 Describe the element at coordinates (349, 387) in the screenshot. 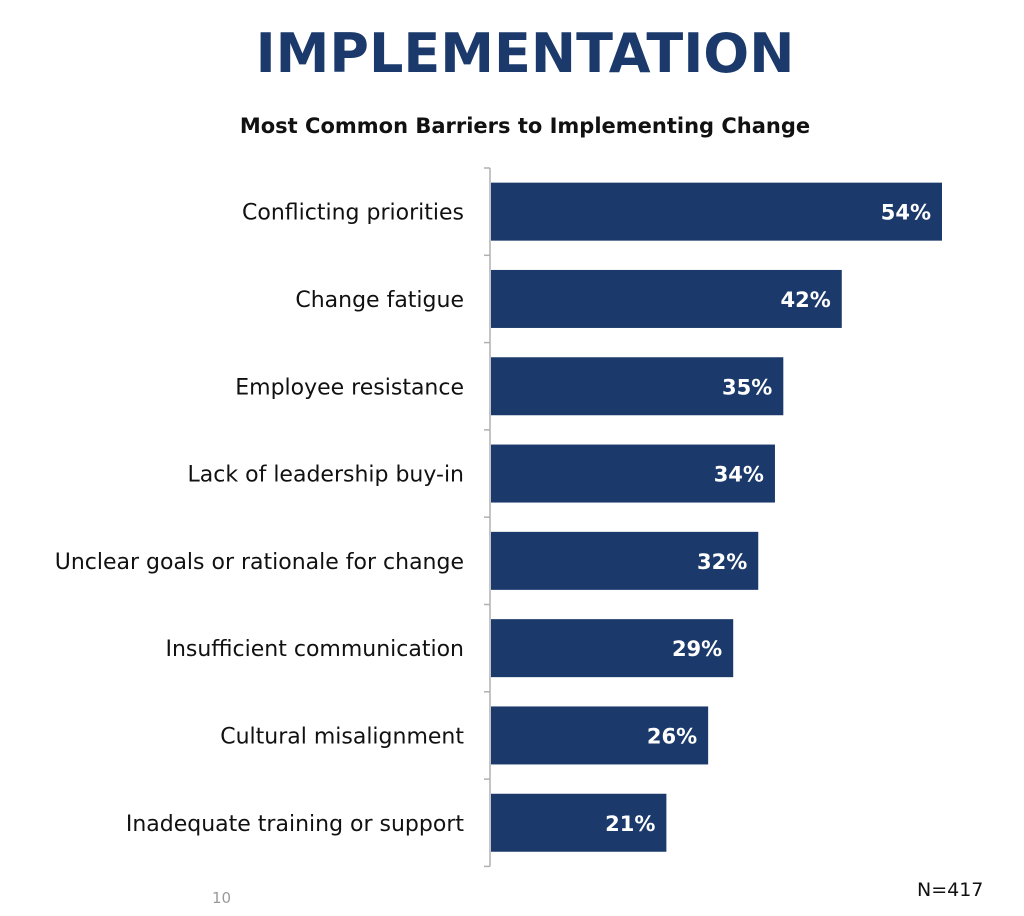

I see `category-label: Employee resistance` at that location.